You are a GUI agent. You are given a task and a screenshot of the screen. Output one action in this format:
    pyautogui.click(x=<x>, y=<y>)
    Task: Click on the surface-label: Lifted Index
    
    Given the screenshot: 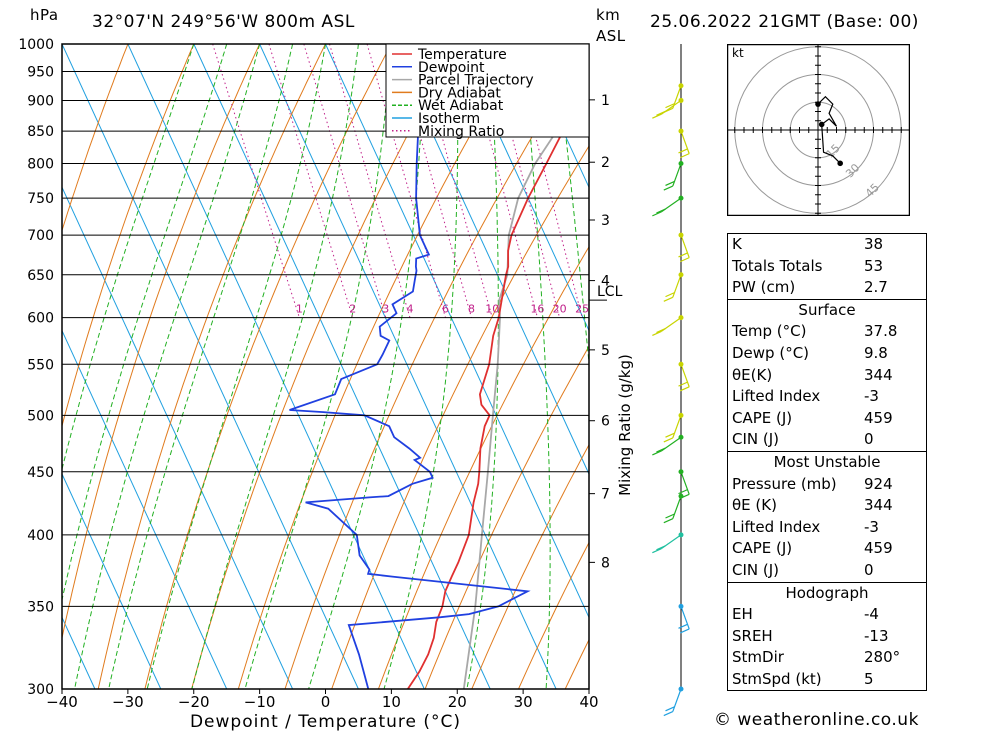 What is the action you would take?
    pyautogui.click(x=776, y=396)
    